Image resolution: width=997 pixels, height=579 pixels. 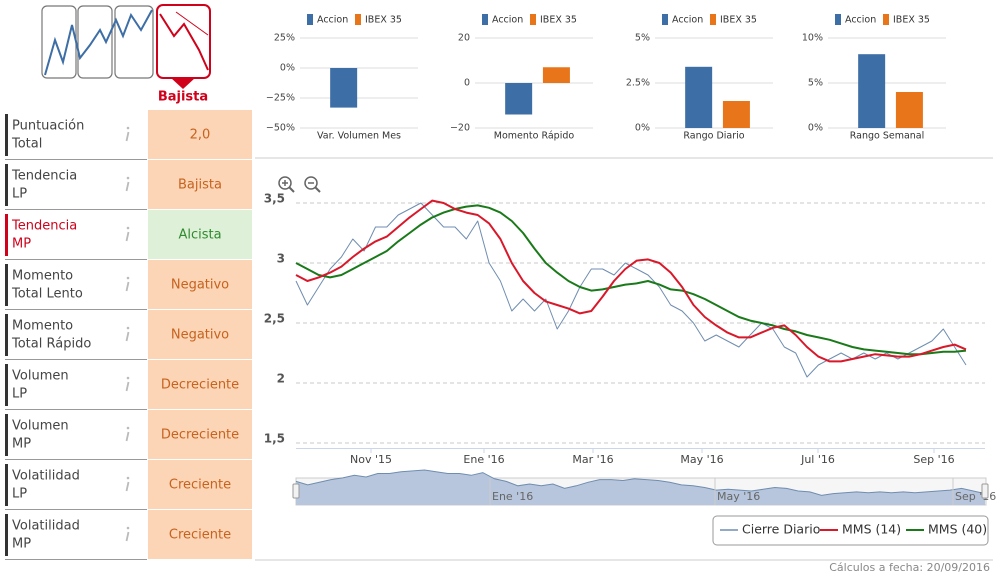 I want to click on zoom-controls, so click(x=299, y=184).